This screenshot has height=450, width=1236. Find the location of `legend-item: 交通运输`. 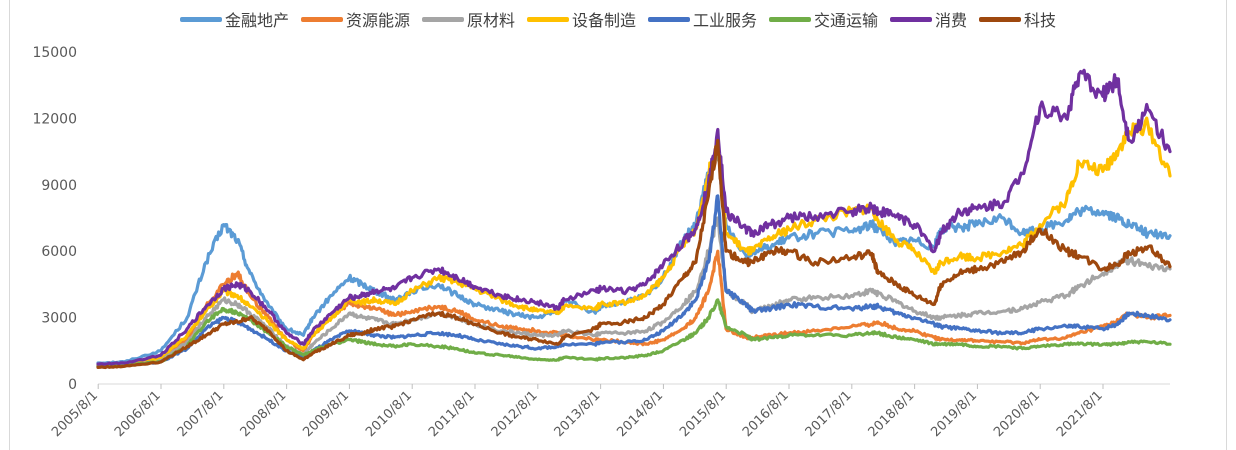

legend-item: 交通运输 is located at coordinates (823, 19).